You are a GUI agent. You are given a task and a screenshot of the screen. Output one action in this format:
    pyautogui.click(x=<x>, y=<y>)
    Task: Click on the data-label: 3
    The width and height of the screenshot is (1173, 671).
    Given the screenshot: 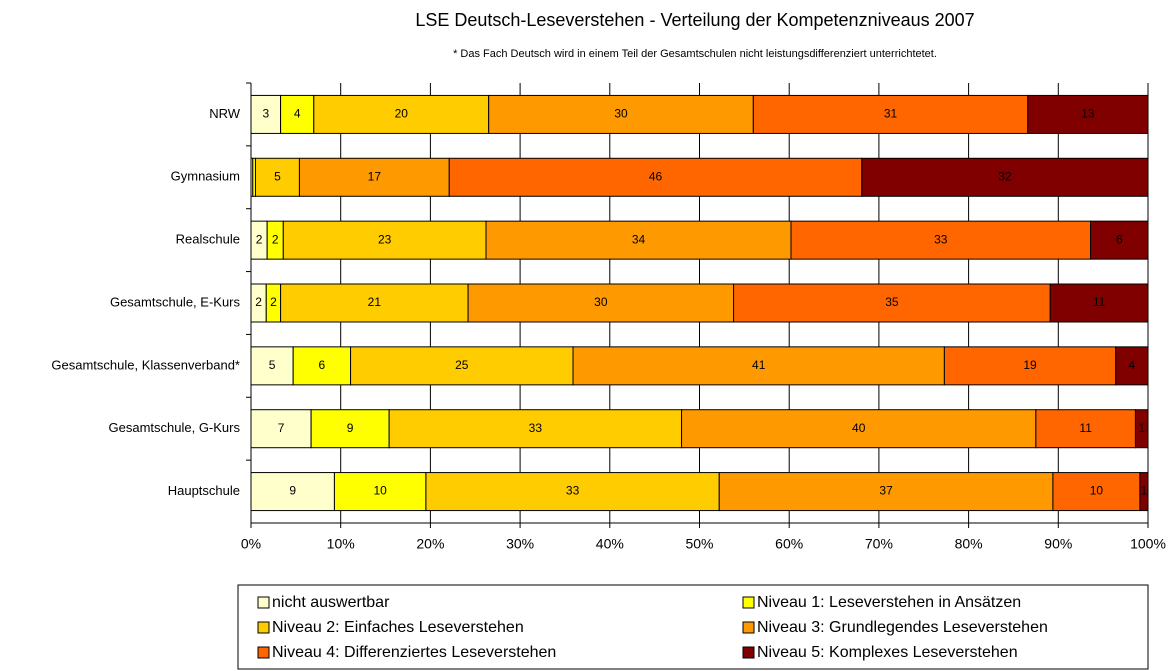 What is the action you would take?
    pyautogui.click(x=265, y=114)
    